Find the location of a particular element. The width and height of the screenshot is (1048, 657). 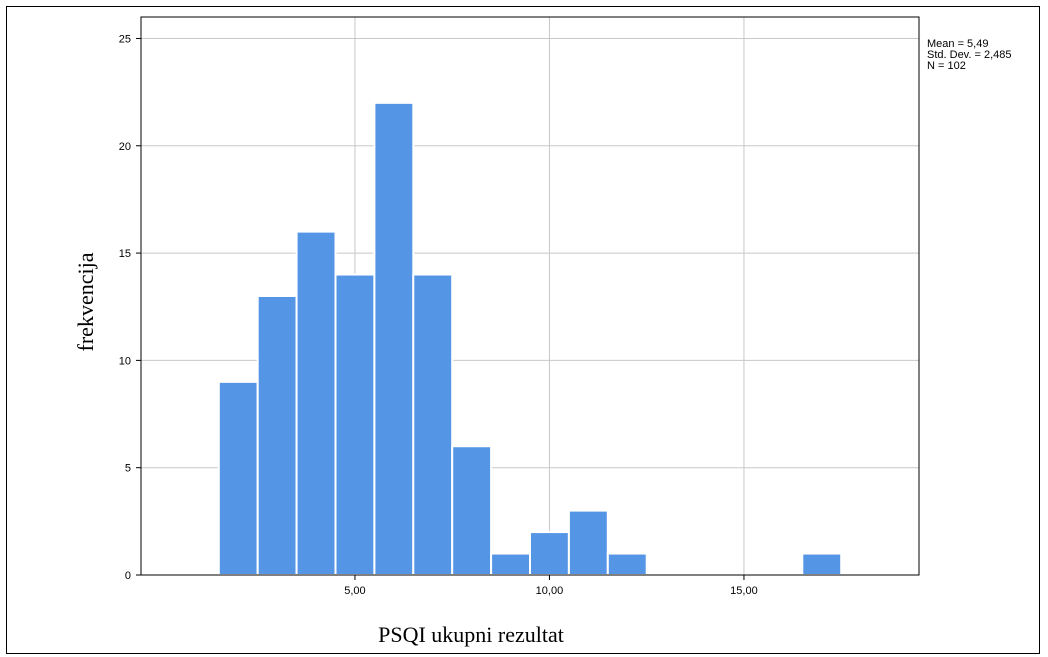

y-tick-label: 5 is located at coordinates (128, 469).